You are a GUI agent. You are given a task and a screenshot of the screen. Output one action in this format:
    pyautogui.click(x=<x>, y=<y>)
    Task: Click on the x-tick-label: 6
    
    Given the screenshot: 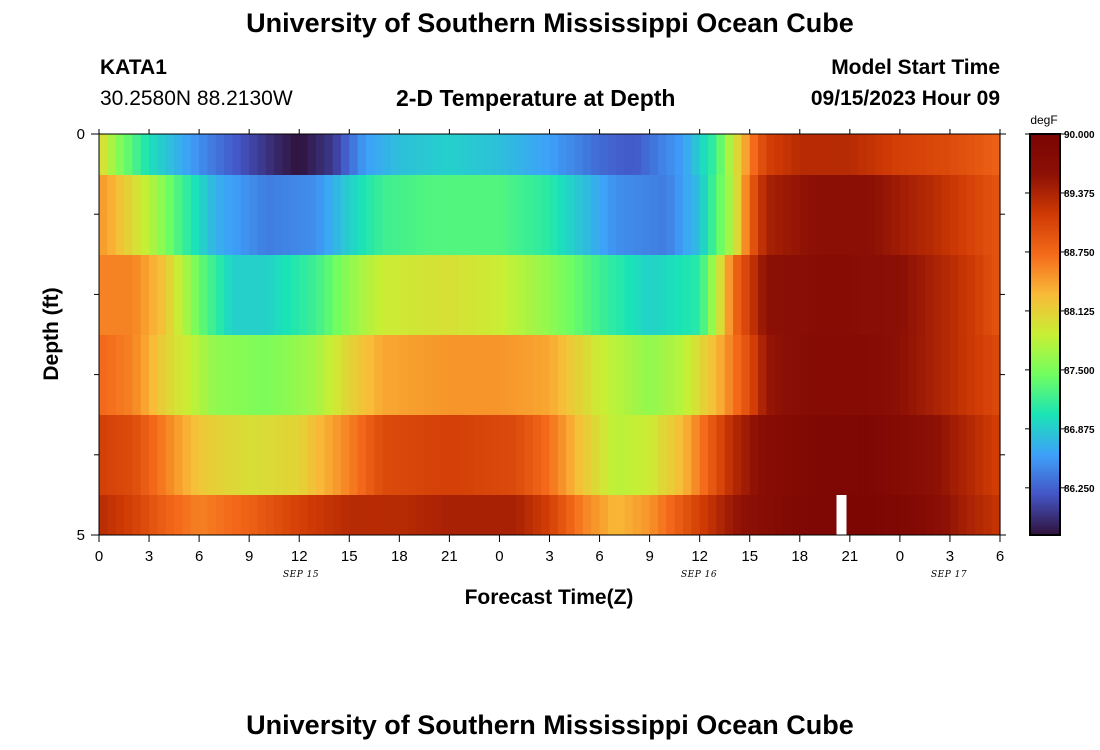 What is the action you would take?
    pyautogui.click(x=199, y=556)
    